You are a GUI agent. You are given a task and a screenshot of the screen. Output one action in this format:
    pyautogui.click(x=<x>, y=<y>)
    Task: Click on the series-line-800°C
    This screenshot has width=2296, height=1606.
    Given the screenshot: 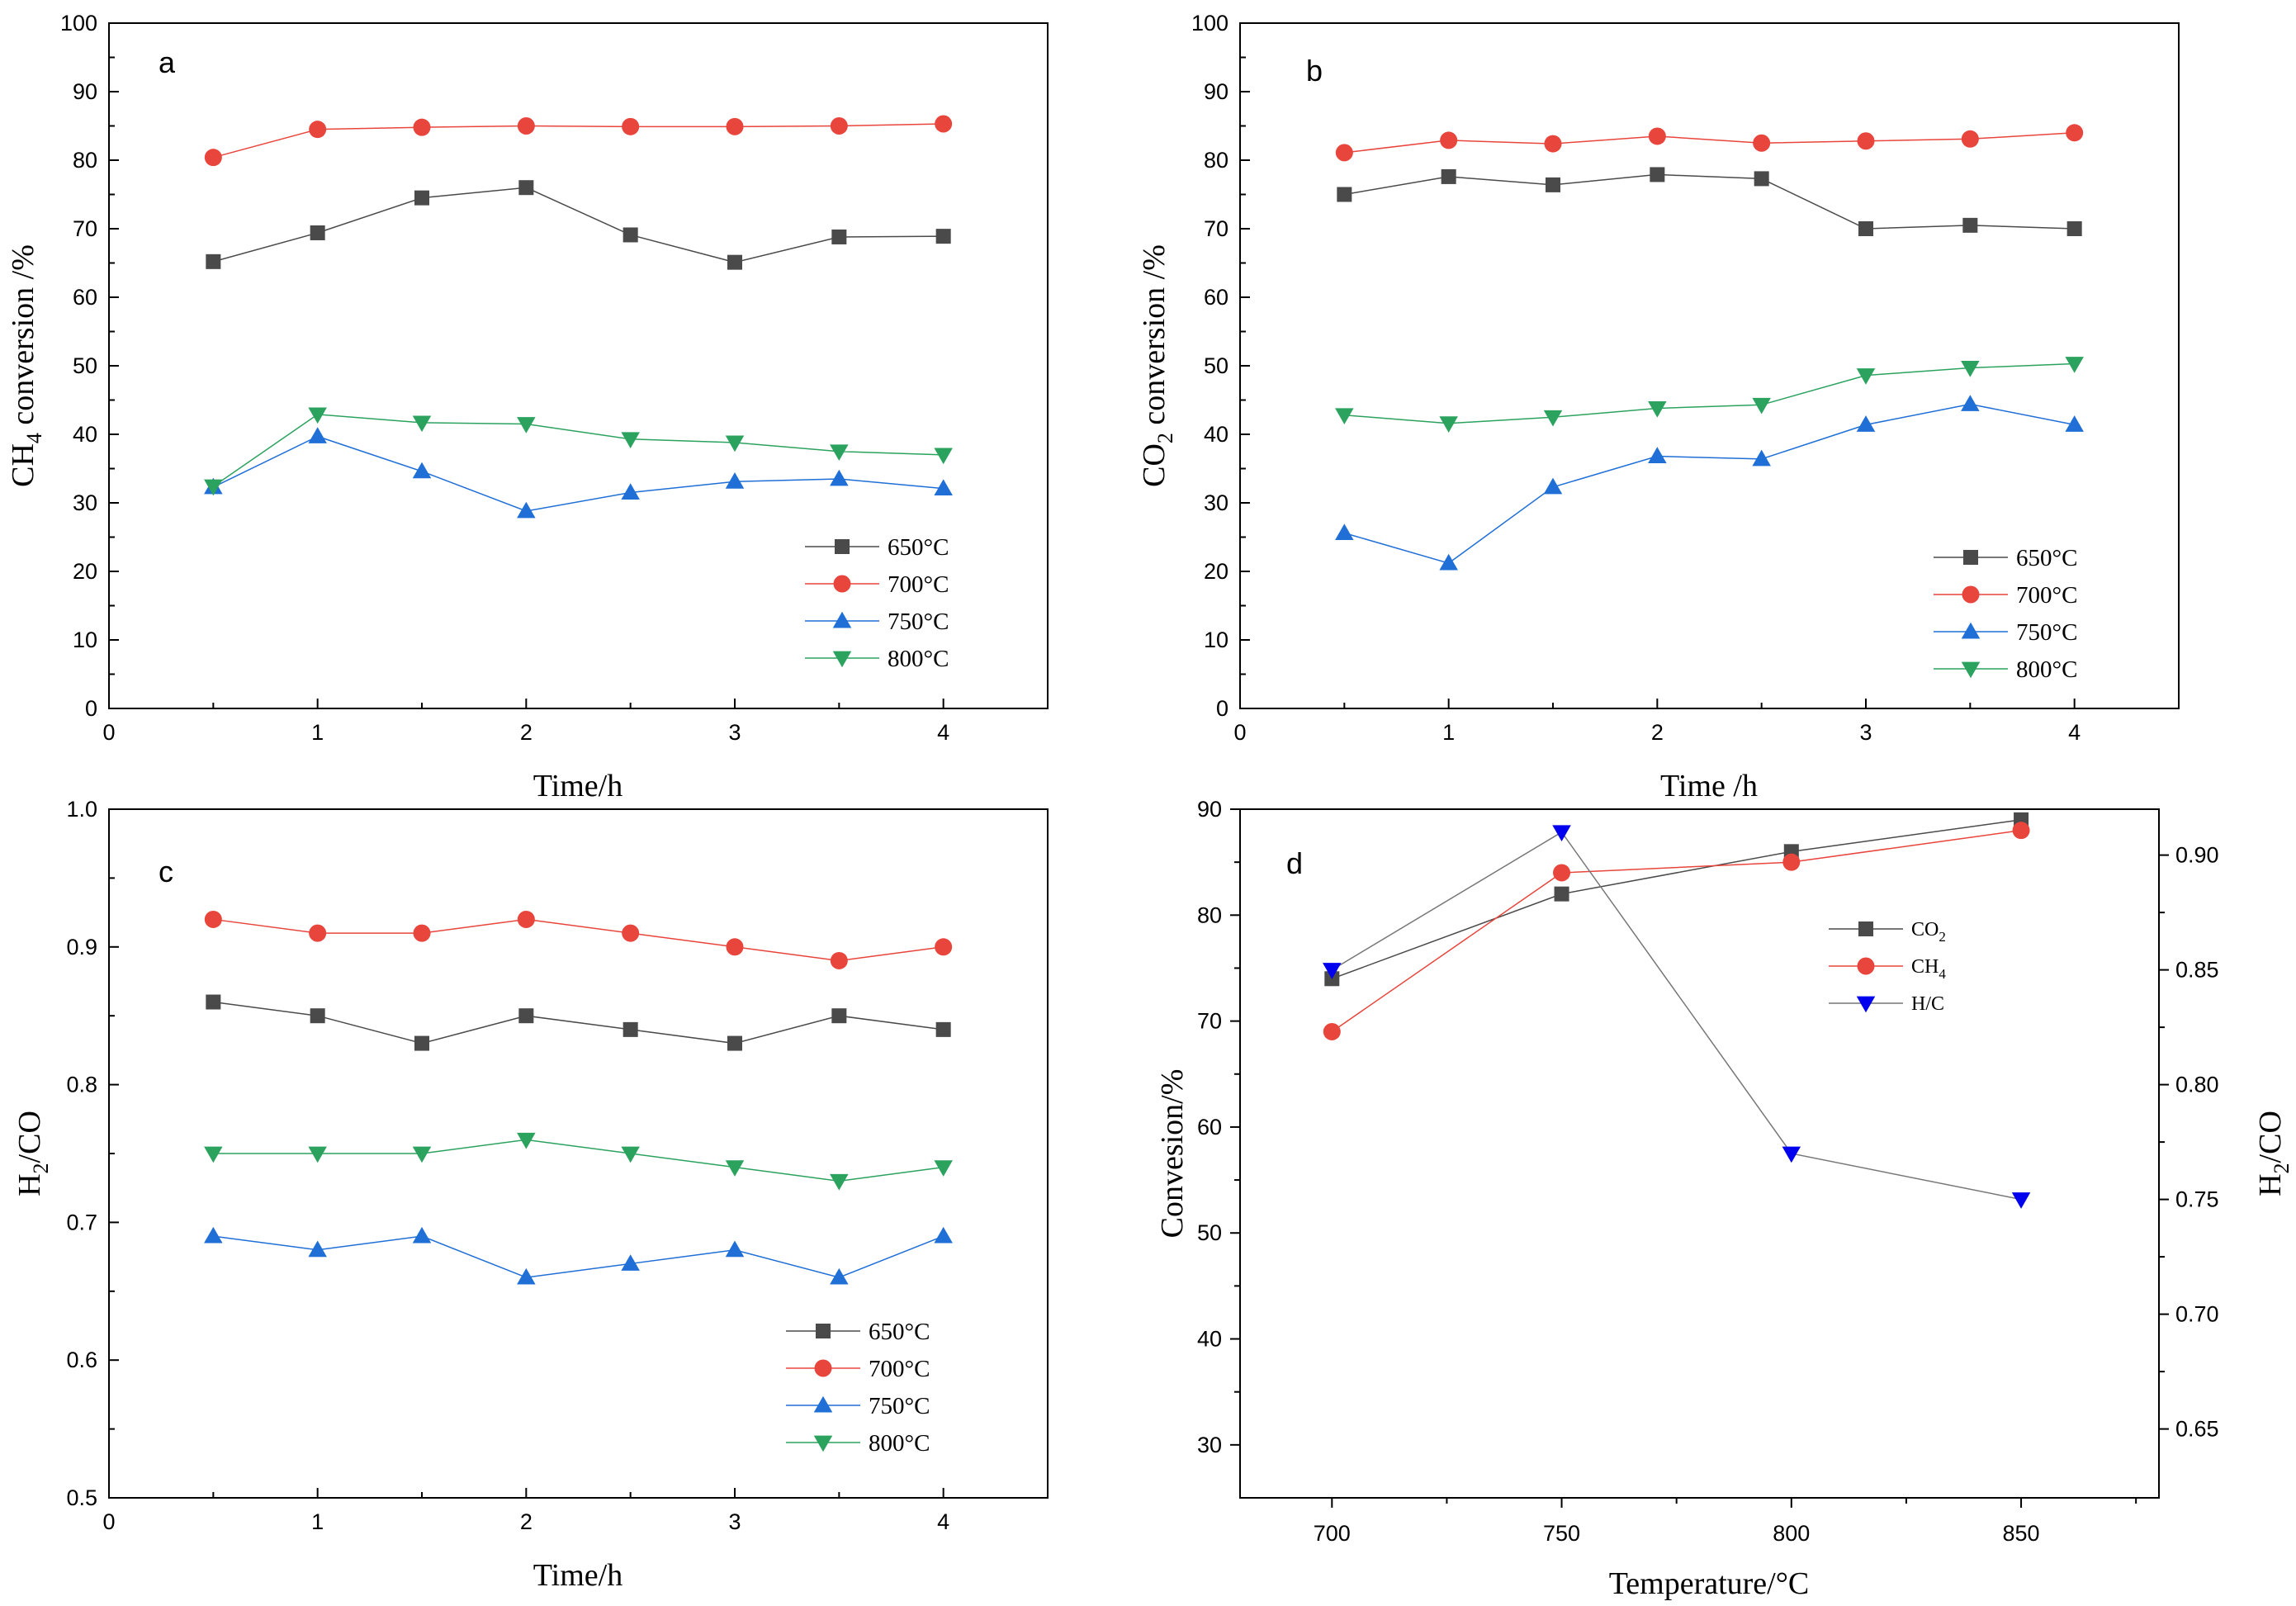 What is the action you would take?
    pyautogui.click(x=578, y=450)
    